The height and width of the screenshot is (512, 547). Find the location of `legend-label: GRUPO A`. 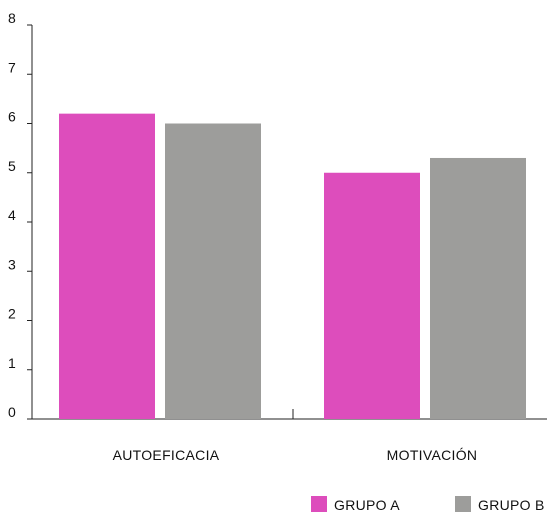

legend-label: GRUPO A is located at coordinates (367, 504).